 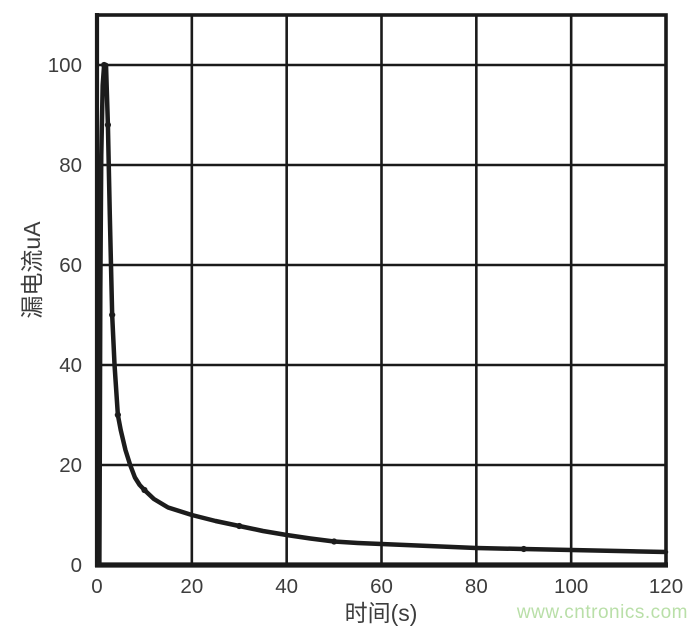 What do you see at coordinates (191, 586) in the screenshot?
I see `x-tick-label: 20` at bounding box center [191, 586].